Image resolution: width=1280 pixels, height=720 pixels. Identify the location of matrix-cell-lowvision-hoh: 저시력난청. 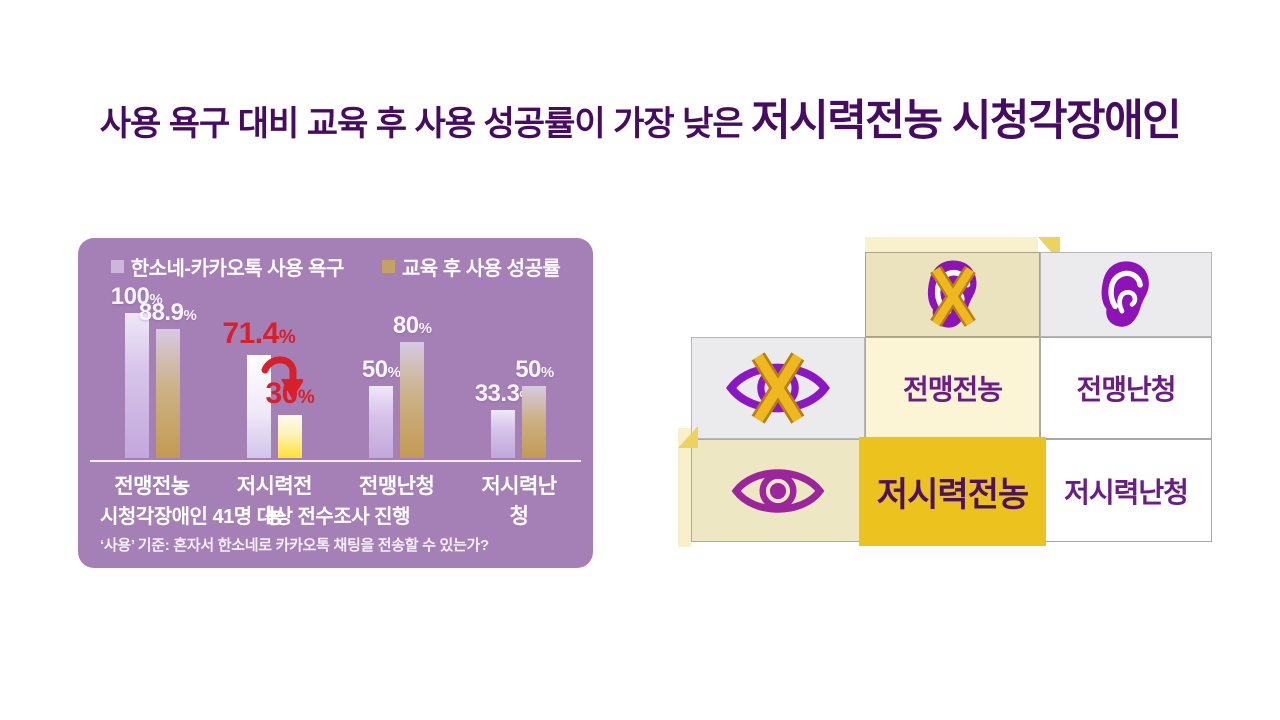
(1126, 490).